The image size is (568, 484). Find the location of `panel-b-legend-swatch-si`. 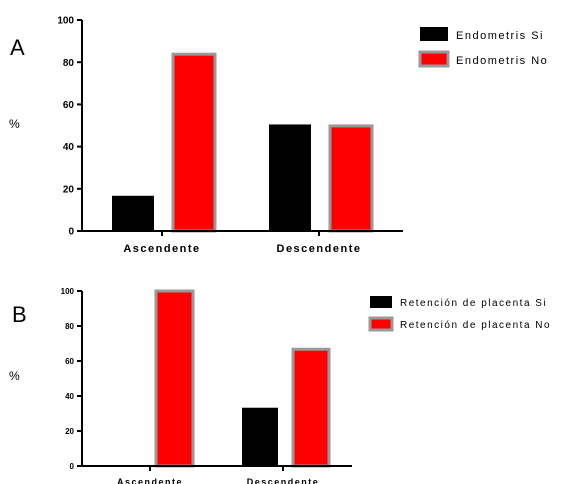

panel-b-legend-swatch-si is located at coordinates (381, 302).